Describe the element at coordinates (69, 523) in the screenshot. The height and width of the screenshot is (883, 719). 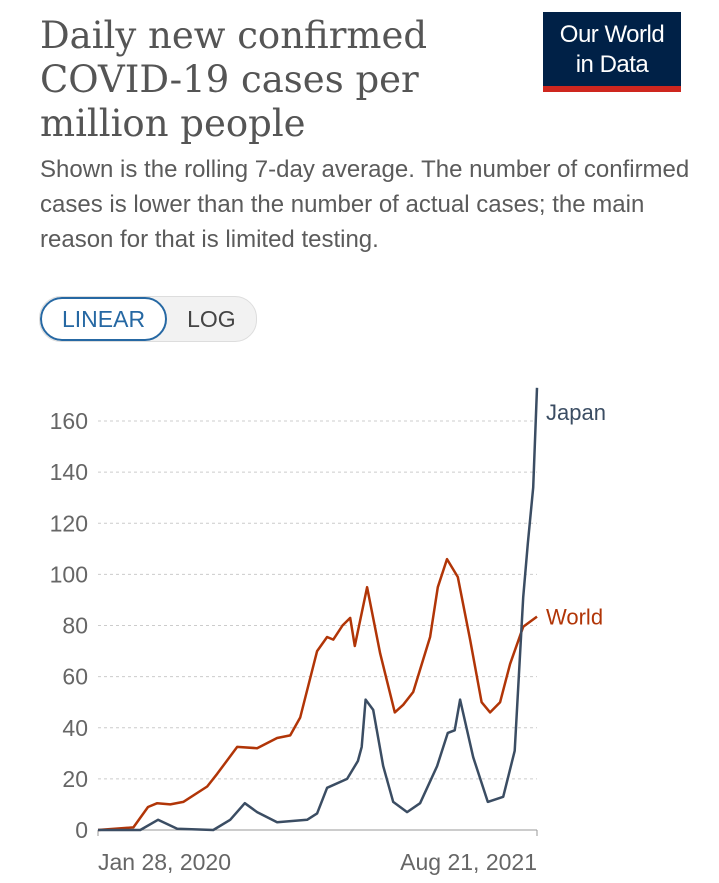
I see `y-tick-label: 120` at that location.